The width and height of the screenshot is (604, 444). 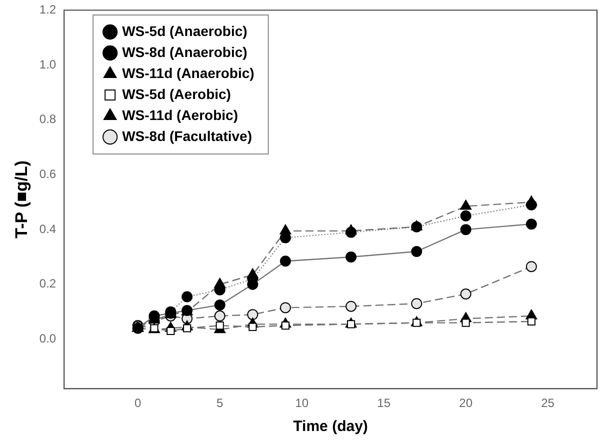 What do you see at coordinates (47, 64) in the screenshot?
I see `y-tick-label: 1.0` at bounding box center [47, 64].